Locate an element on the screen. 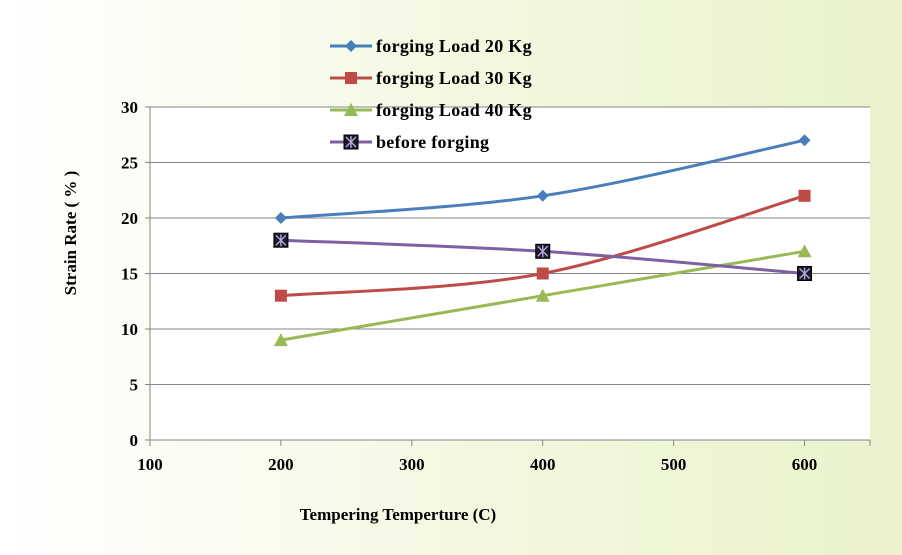 This screenshot has height=555, width=902. legend-entry-1: forging Load 20 Kg is located at coordinates (431, 46).